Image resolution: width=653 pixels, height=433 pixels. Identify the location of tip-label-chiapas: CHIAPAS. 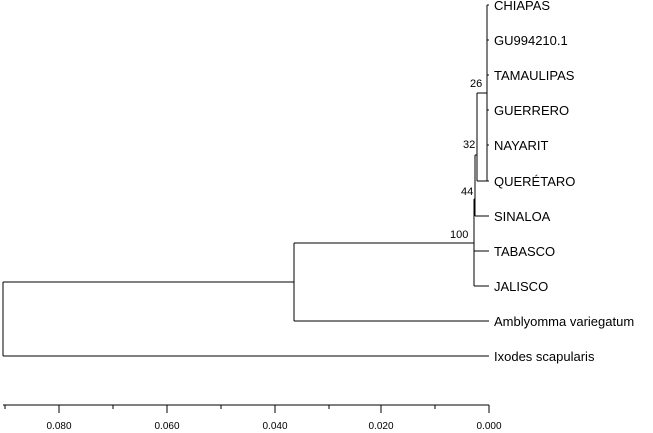
(522, 6).